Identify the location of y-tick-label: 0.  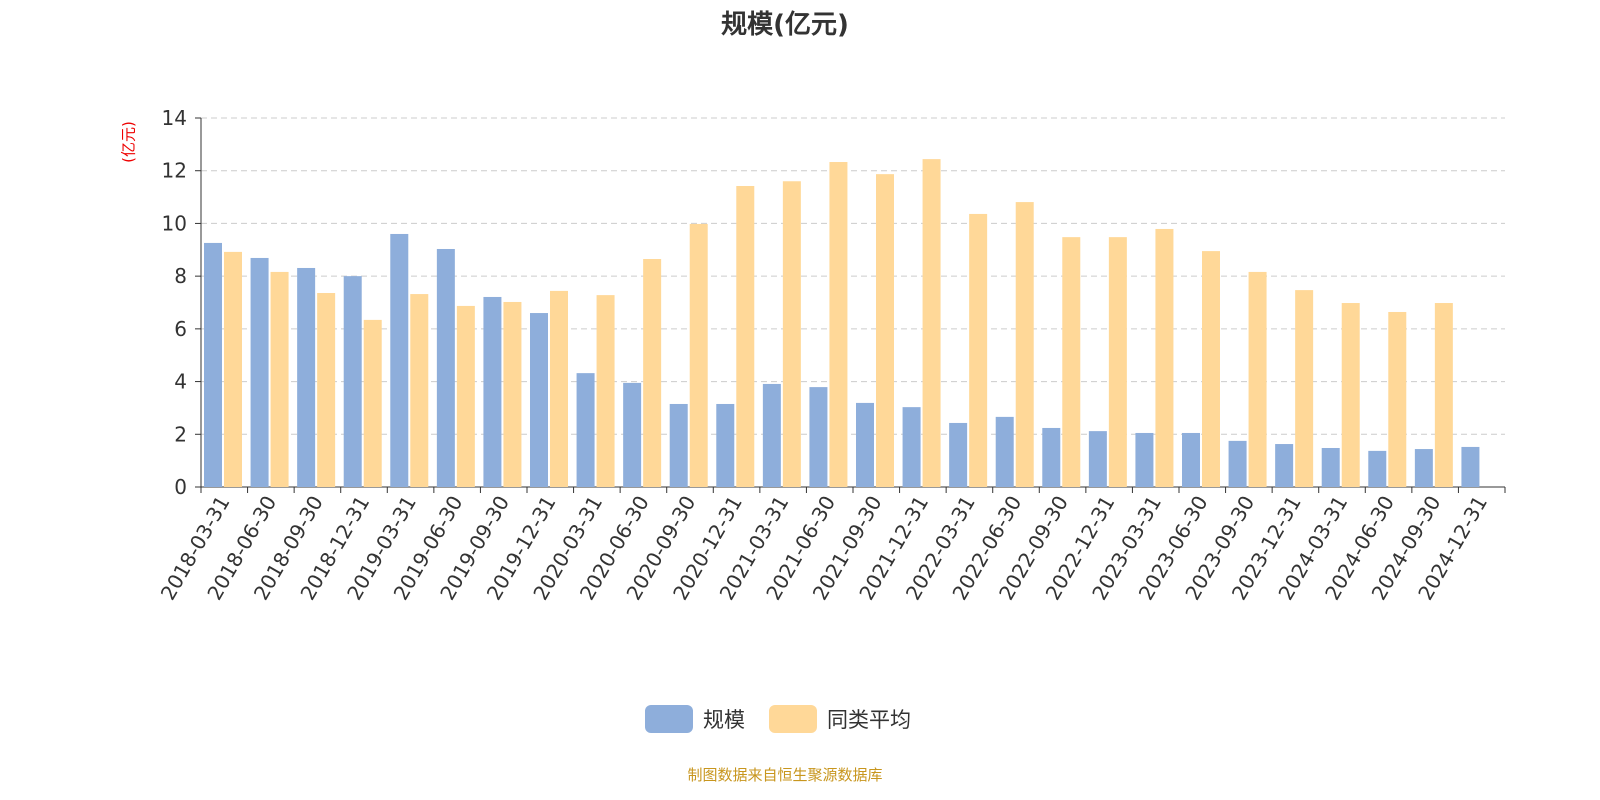
(180, 487).